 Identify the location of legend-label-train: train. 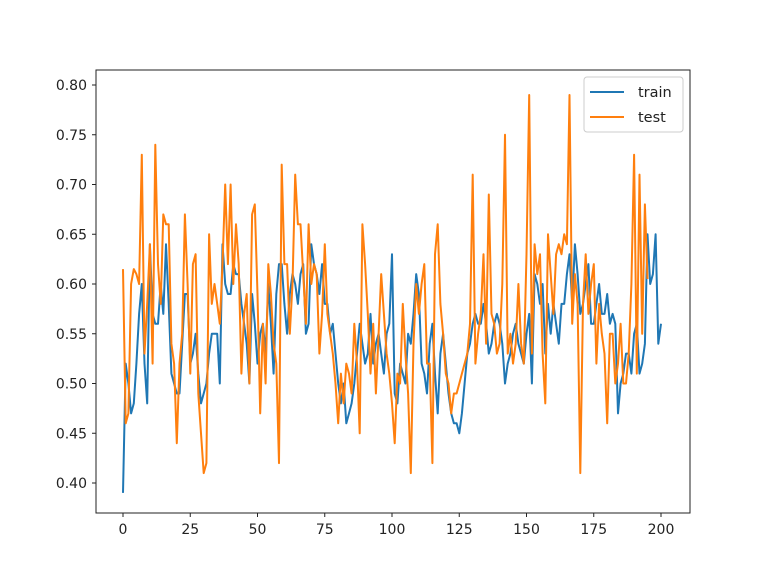
(655, 93).